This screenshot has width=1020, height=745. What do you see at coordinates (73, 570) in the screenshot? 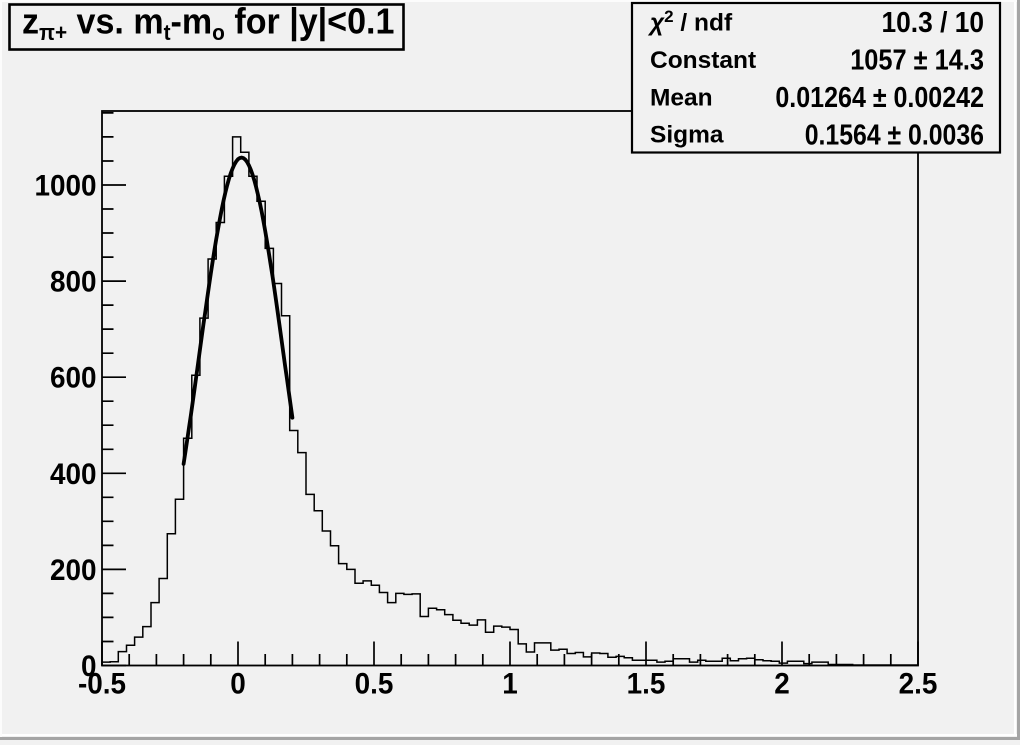
I see `svg-text: 200` at bounding box center [73, 570].